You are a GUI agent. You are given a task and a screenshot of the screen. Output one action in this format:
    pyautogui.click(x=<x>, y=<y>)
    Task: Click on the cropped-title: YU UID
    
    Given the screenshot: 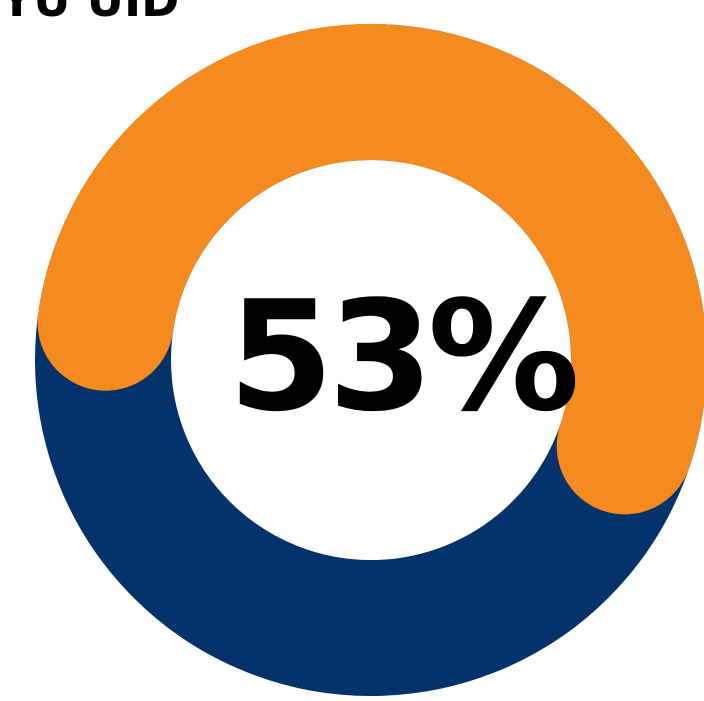 What is the action you would take?
    pyautogui.click(x=89, y=13)
    